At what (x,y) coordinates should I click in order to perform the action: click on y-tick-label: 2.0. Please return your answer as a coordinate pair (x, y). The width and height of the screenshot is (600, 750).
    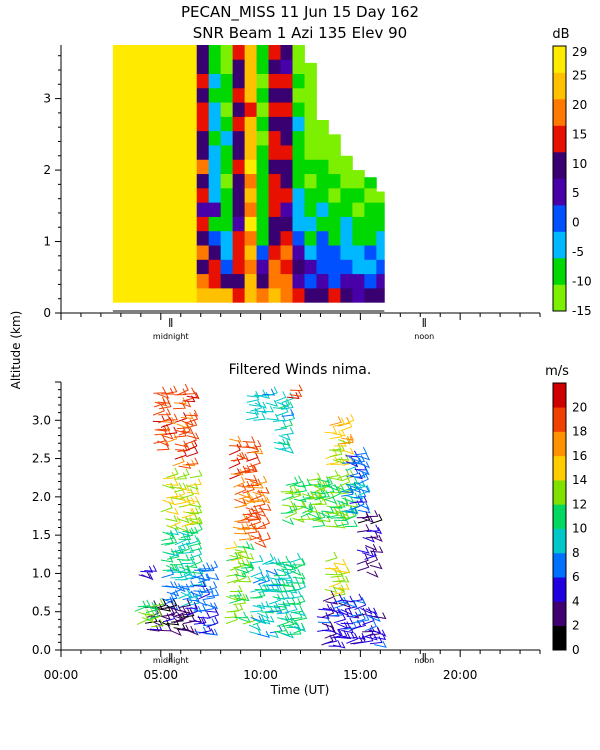
    Looking at the image, I should click on (41, 497).